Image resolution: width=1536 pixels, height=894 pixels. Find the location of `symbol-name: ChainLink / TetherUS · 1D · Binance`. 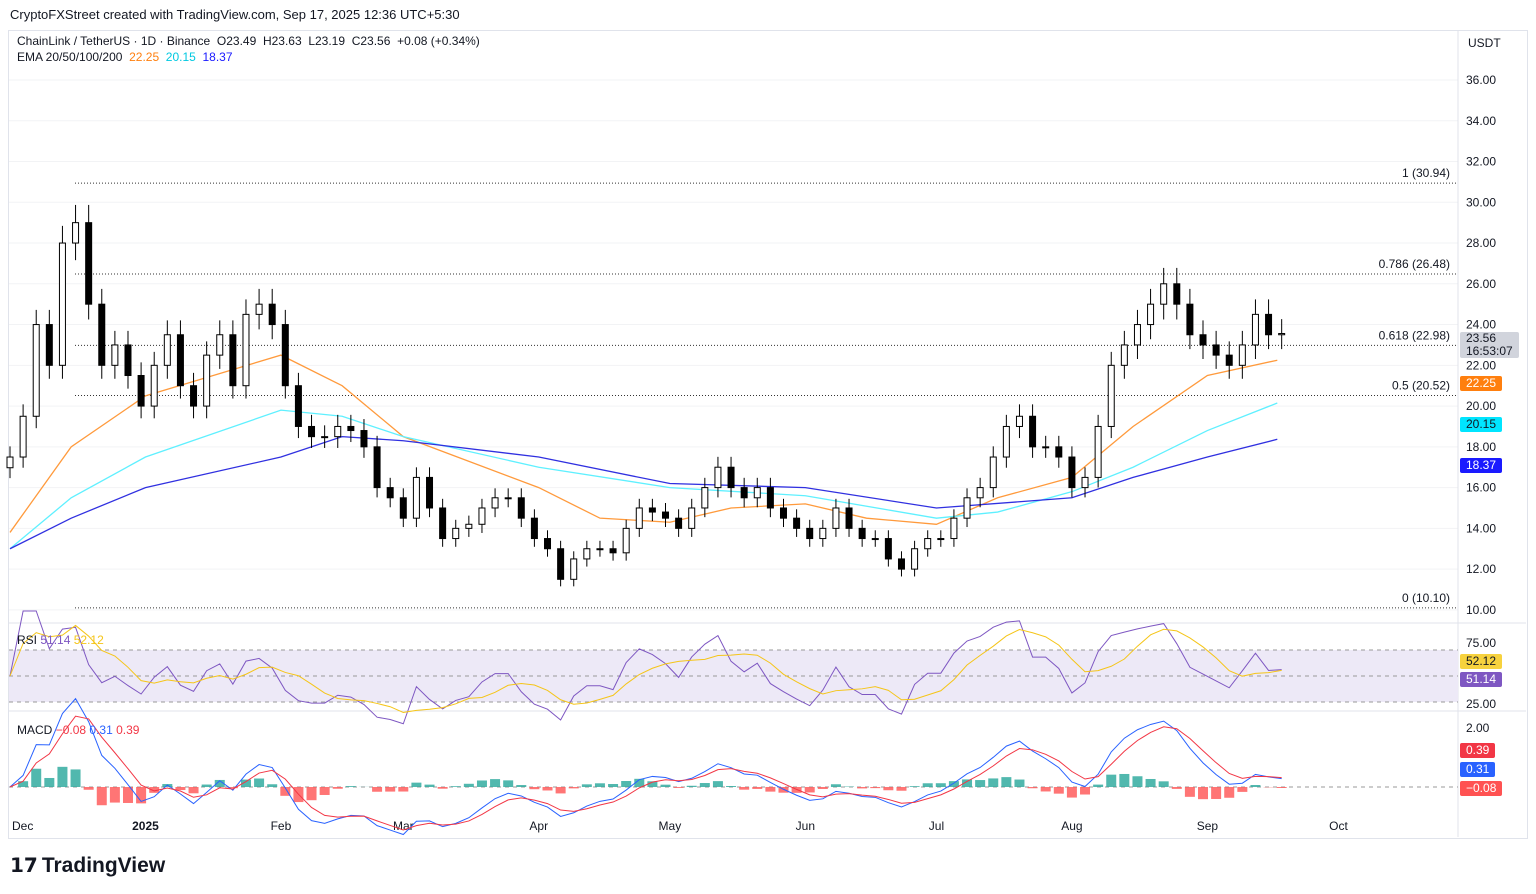

symbol-name: ChainLink / TetherUS · 1D · Binance is located at coordinates (114, 41).